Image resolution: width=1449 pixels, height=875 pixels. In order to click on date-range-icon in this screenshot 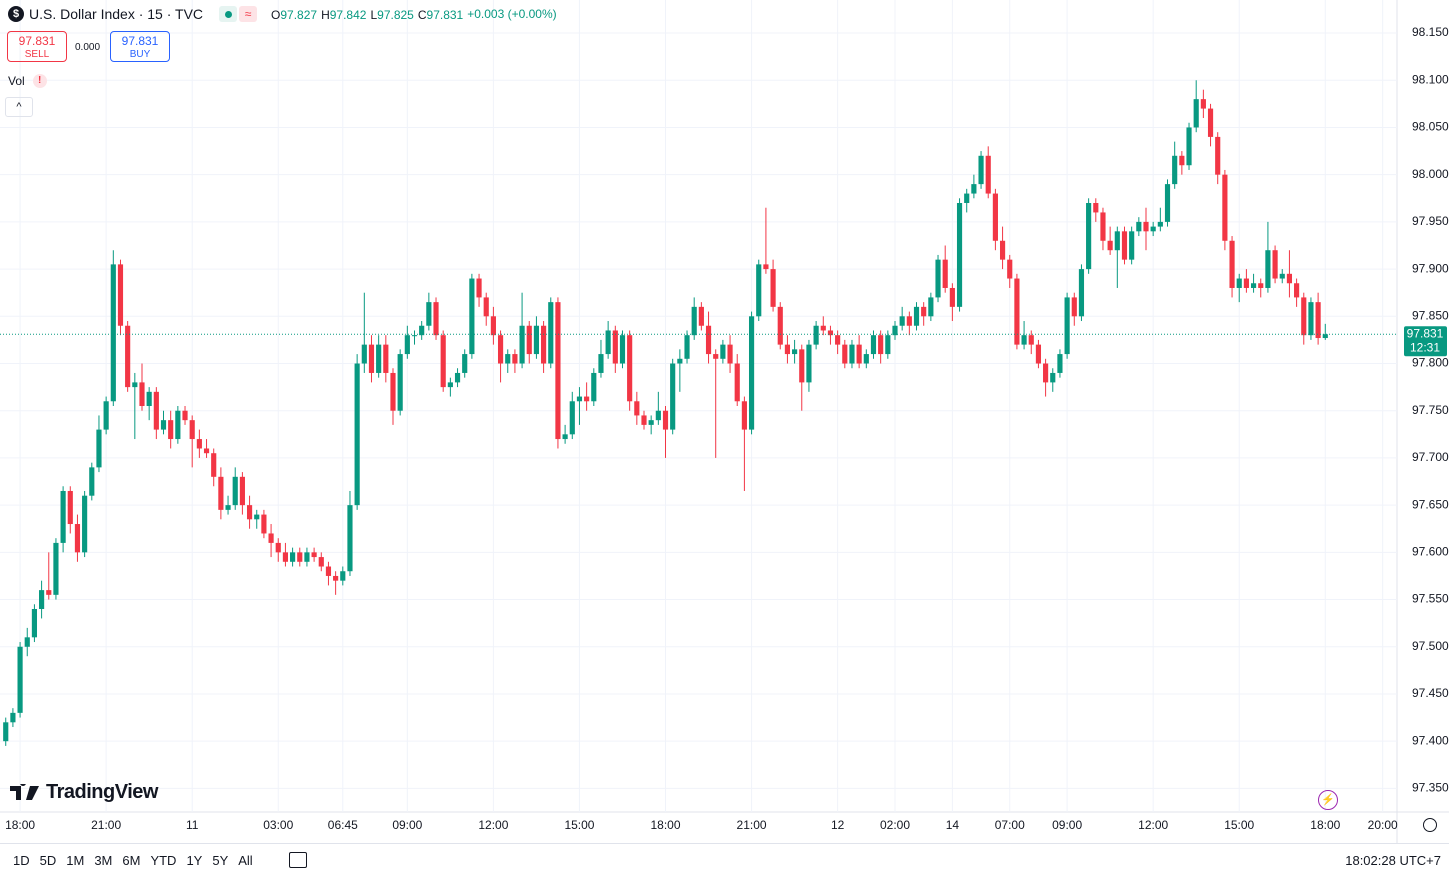, I will do `click(298, 860)`.